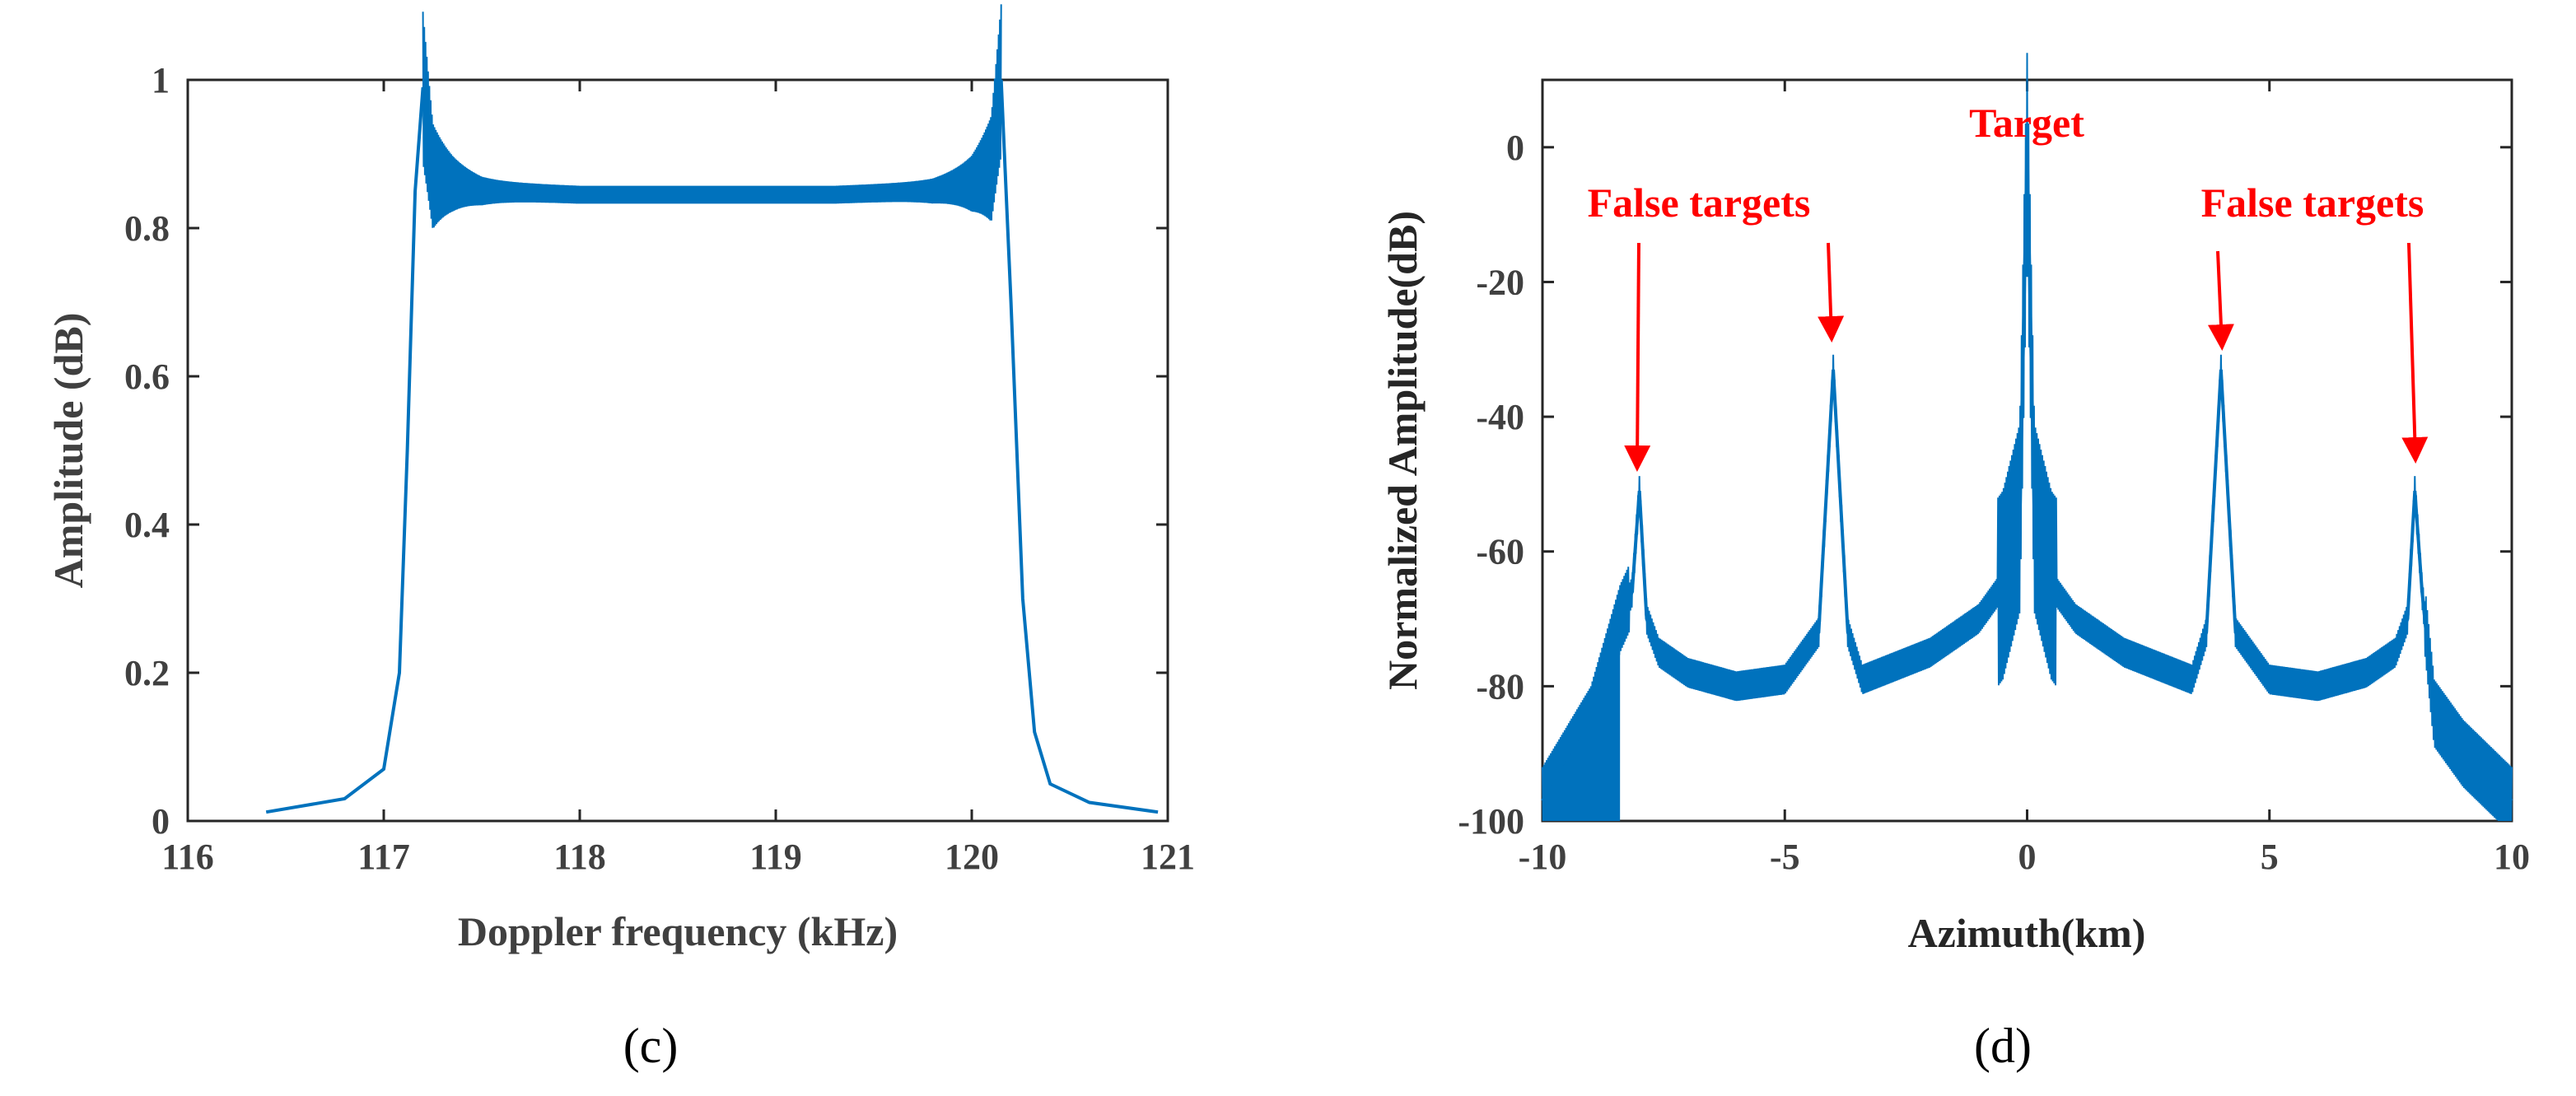 This screenshot has width=2576, height=1096. I want to click on chart-d-panel-label: (d), so click(2003, 1046).